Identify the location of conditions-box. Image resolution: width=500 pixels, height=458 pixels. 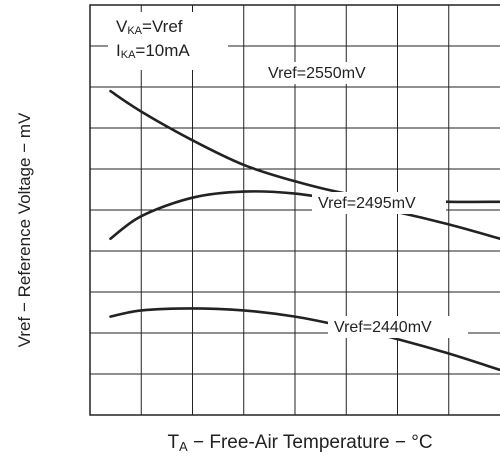
(168, 41).